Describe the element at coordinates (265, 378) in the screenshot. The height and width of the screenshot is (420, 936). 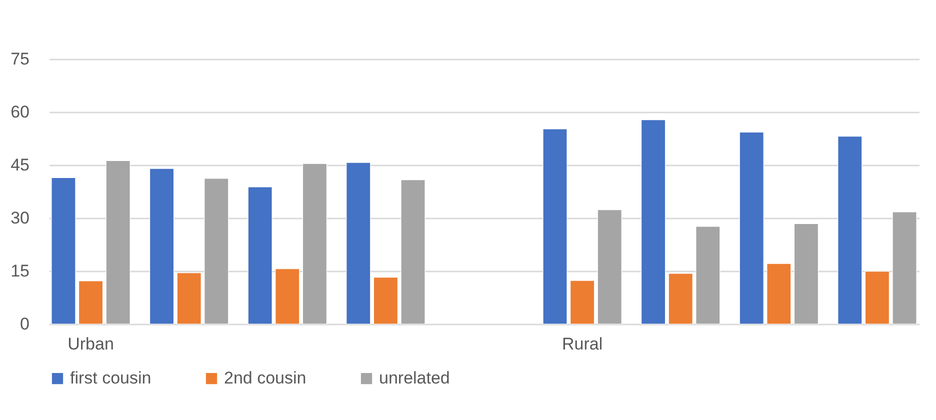
I see `legend-label: 2nd cousin` at that location.